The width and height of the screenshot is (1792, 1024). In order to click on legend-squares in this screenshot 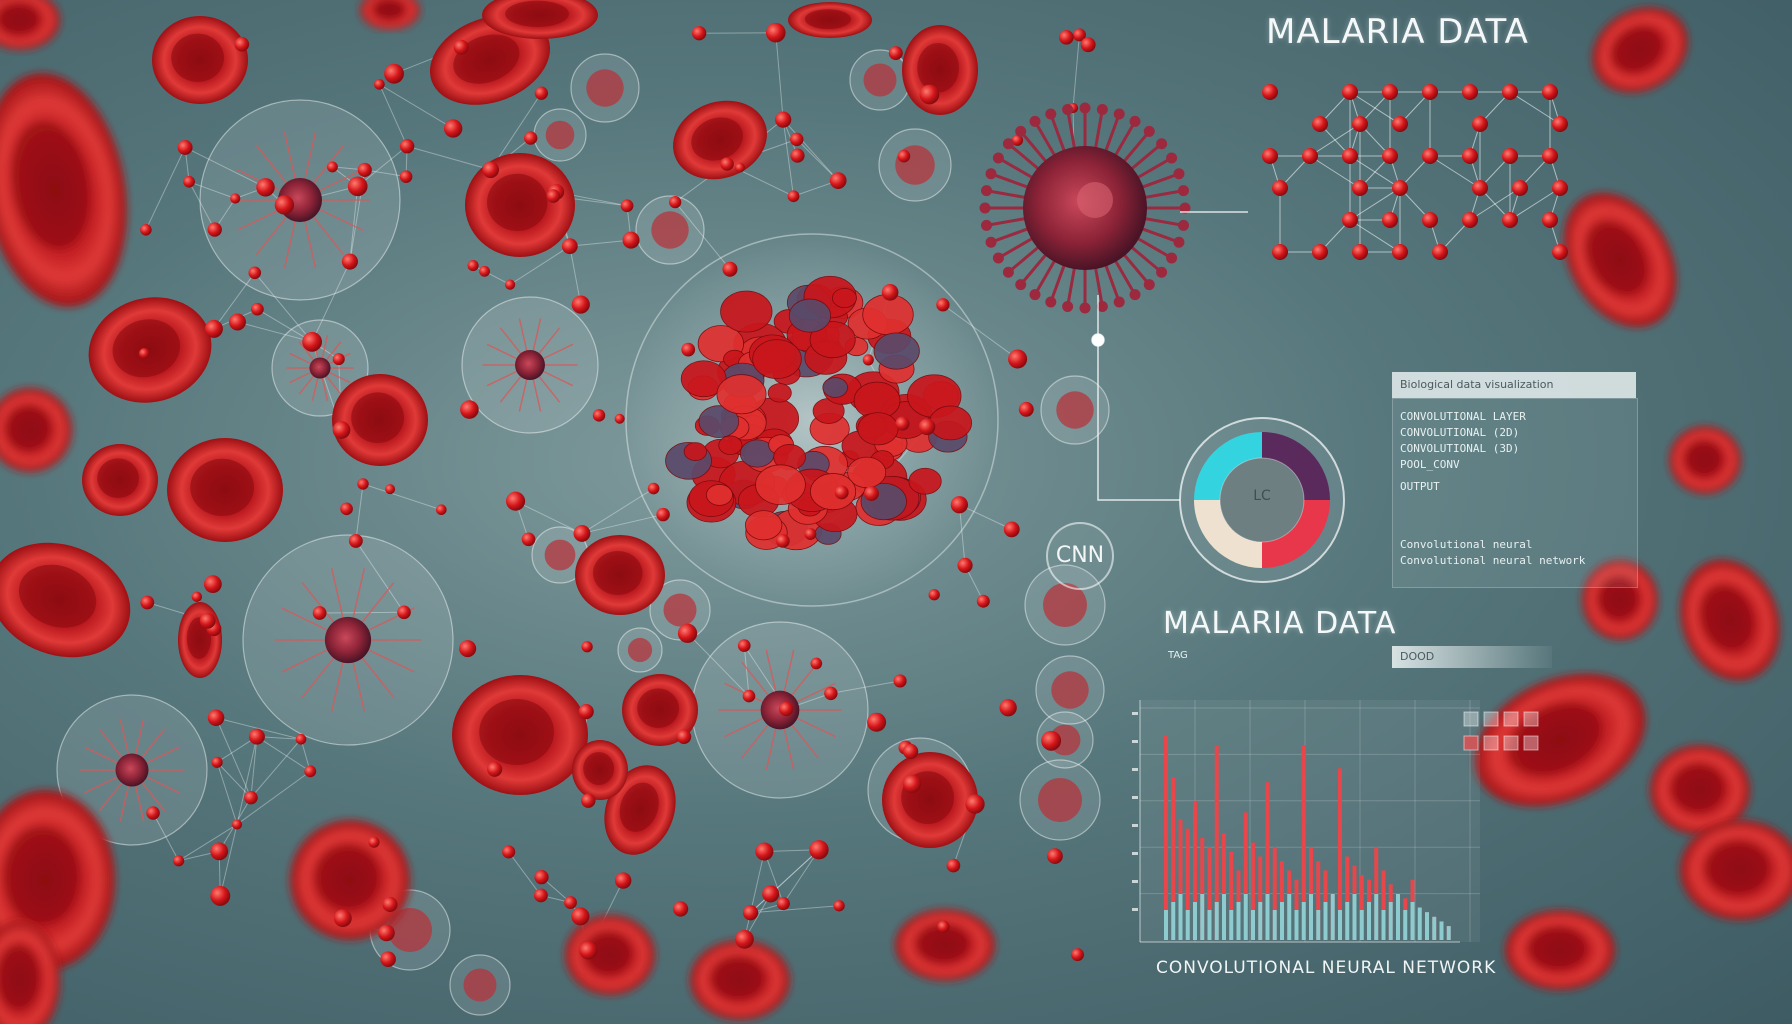, I will do `click(1501, 731)`.